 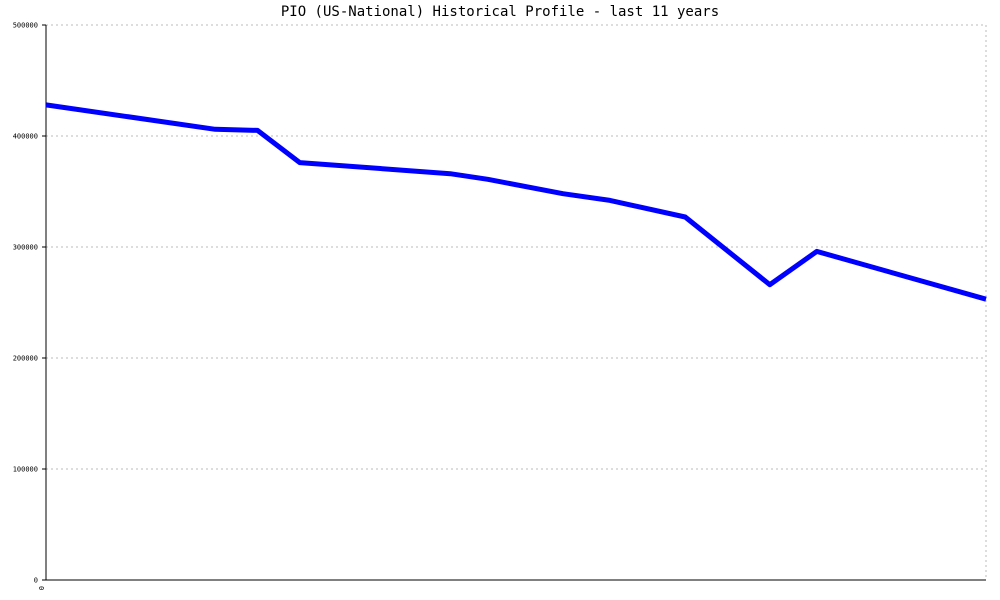 What do you see at coordinates (25, 248) in the screenshot?
I see `y-tick-label: 300000` at bounding box center [25, 248].